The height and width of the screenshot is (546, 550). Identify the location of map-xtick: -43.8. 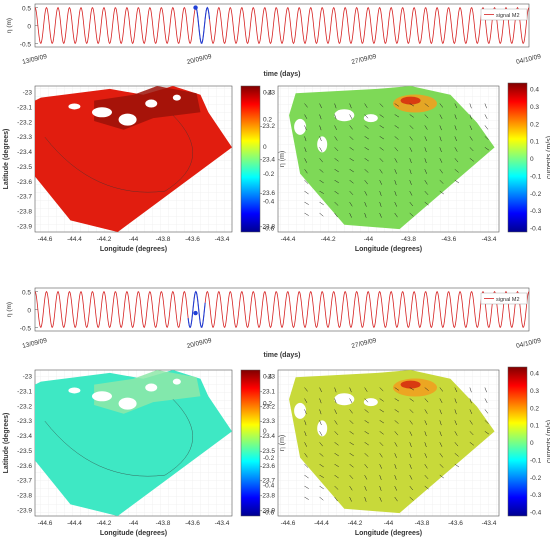
(422, 523).